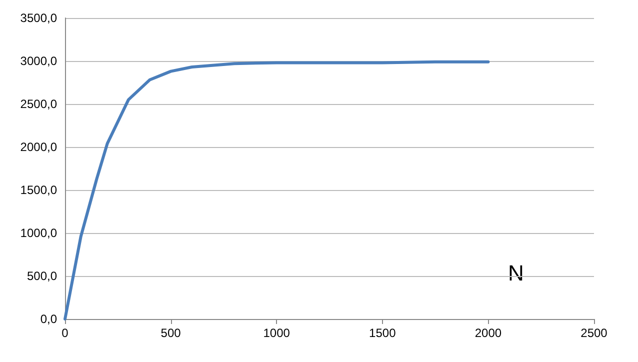  Describe the element at coordinates (39, 190) in the screenshot. I see `y-tick-label: 1500,0` at that location.